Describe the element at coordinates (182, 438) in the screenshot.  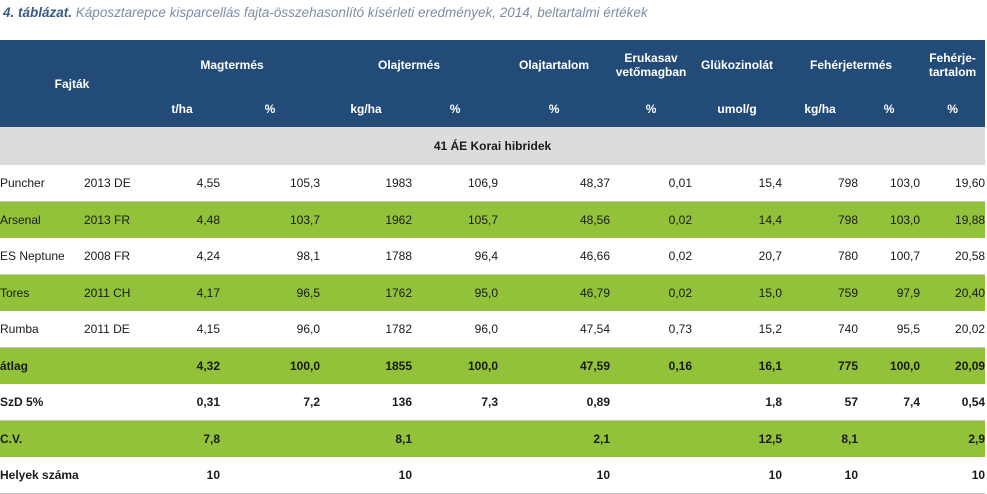
I see `cell-value: 7,8` at that location.